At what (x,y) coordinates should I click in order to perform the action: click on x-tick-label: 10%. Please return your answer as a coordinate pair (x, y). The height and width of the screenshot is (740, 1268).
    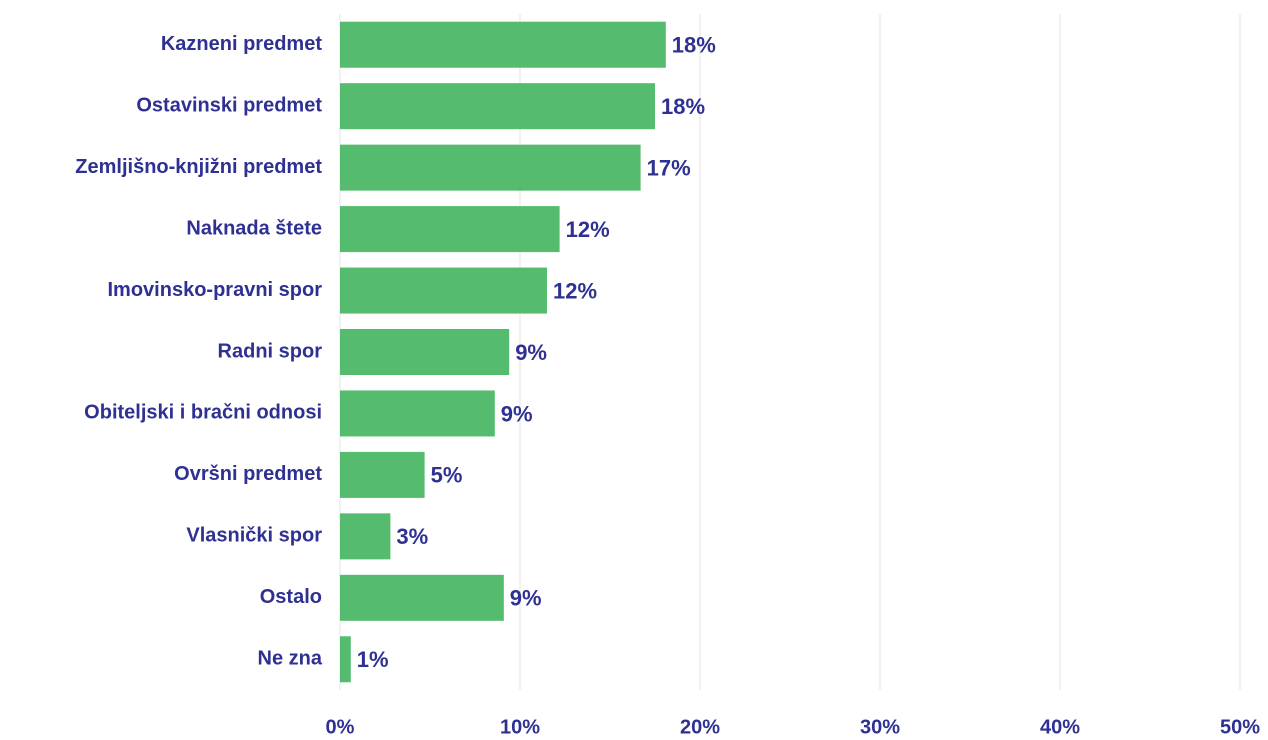
    Looking at the image, I should click on (520, 727).